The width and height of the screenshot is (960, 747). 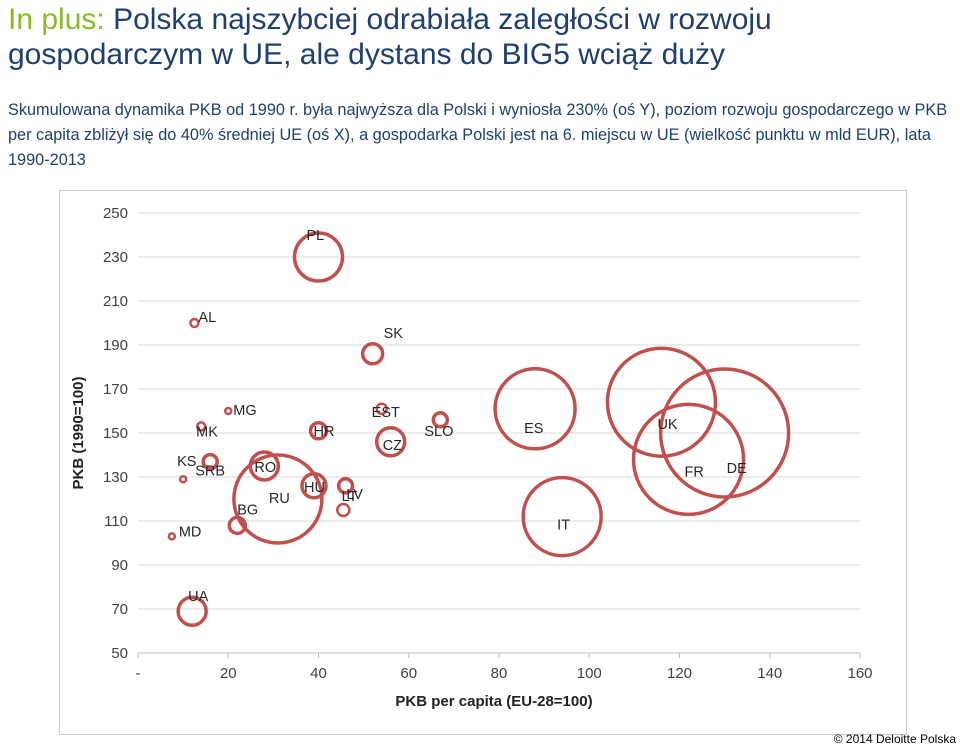 I want to click on y-tick-label: 130, so click(x=115, y=477).